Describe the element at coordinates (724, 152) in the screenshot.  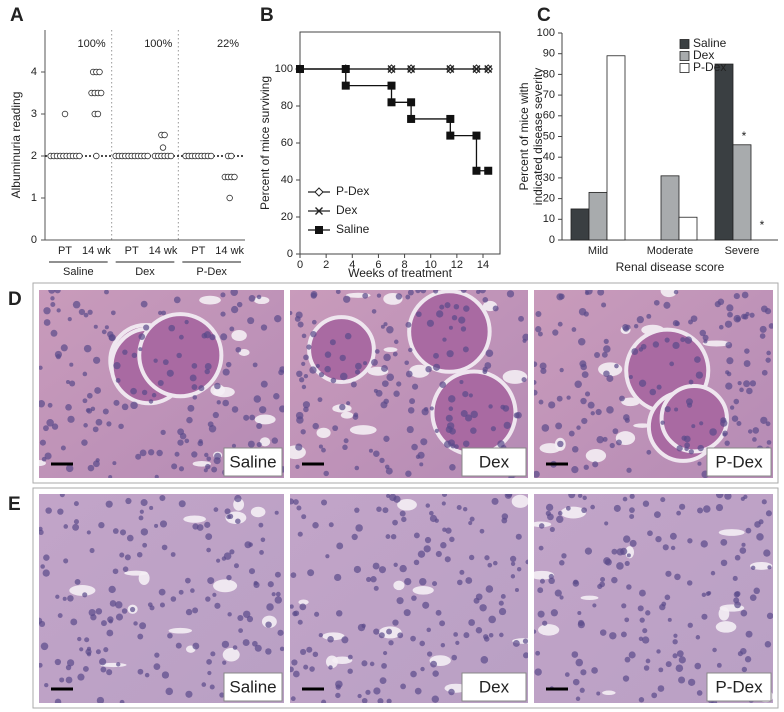
I see `bar` at that location.